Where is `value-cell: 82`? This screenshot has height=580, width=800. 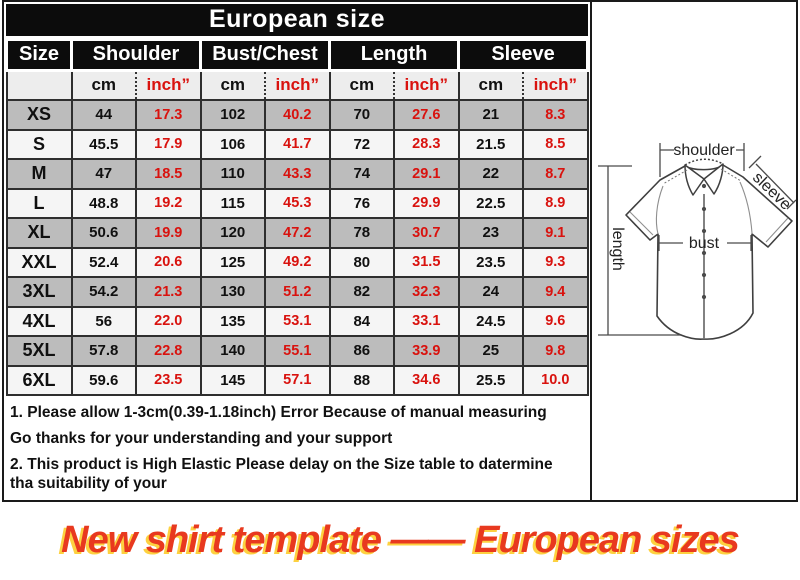
value-cell: 82 is located at coordinates (362, 292).